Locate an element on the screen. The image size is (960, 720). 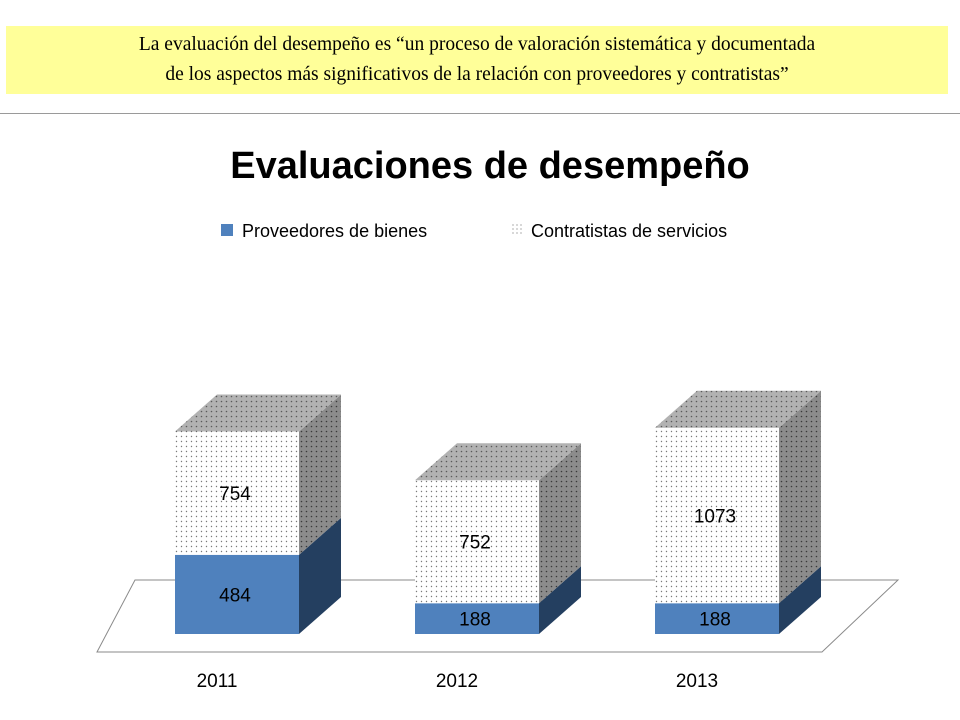
bar-proveedores-2011 is located at coordinates (237, 594).